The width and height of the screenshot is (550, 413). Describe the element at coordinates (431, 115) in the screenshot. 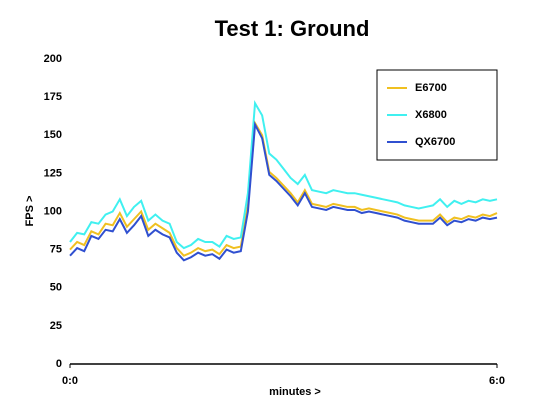

I see `legend-label: X6800` at that location.